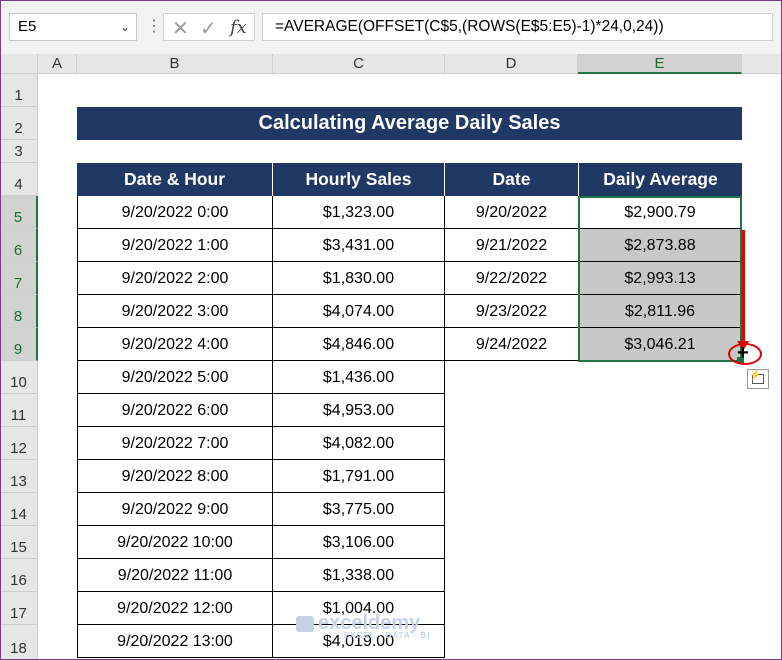  What do you see at coordinates (359, 311) in the screenshot?
I see `cell-hourly-sales: $4,074.00` at bounding box center [359, 311].